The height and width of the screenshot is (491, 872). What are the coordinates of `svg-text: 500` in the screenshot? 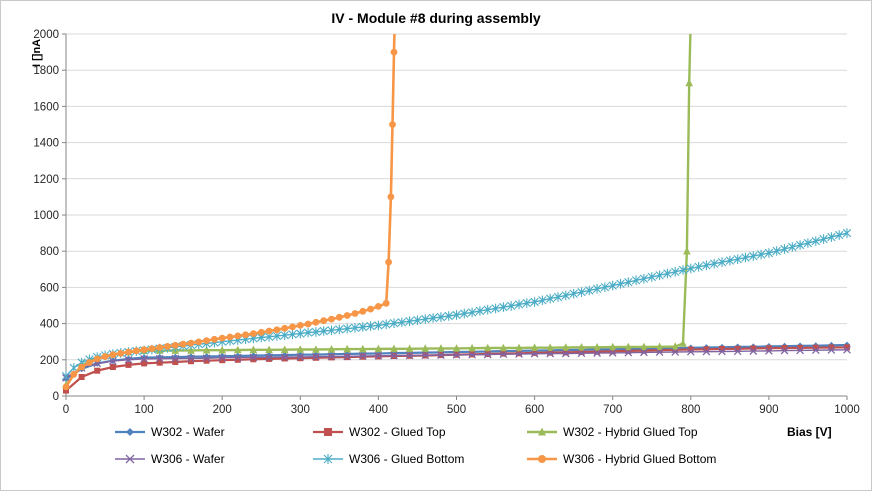 It's located at (456, 410).